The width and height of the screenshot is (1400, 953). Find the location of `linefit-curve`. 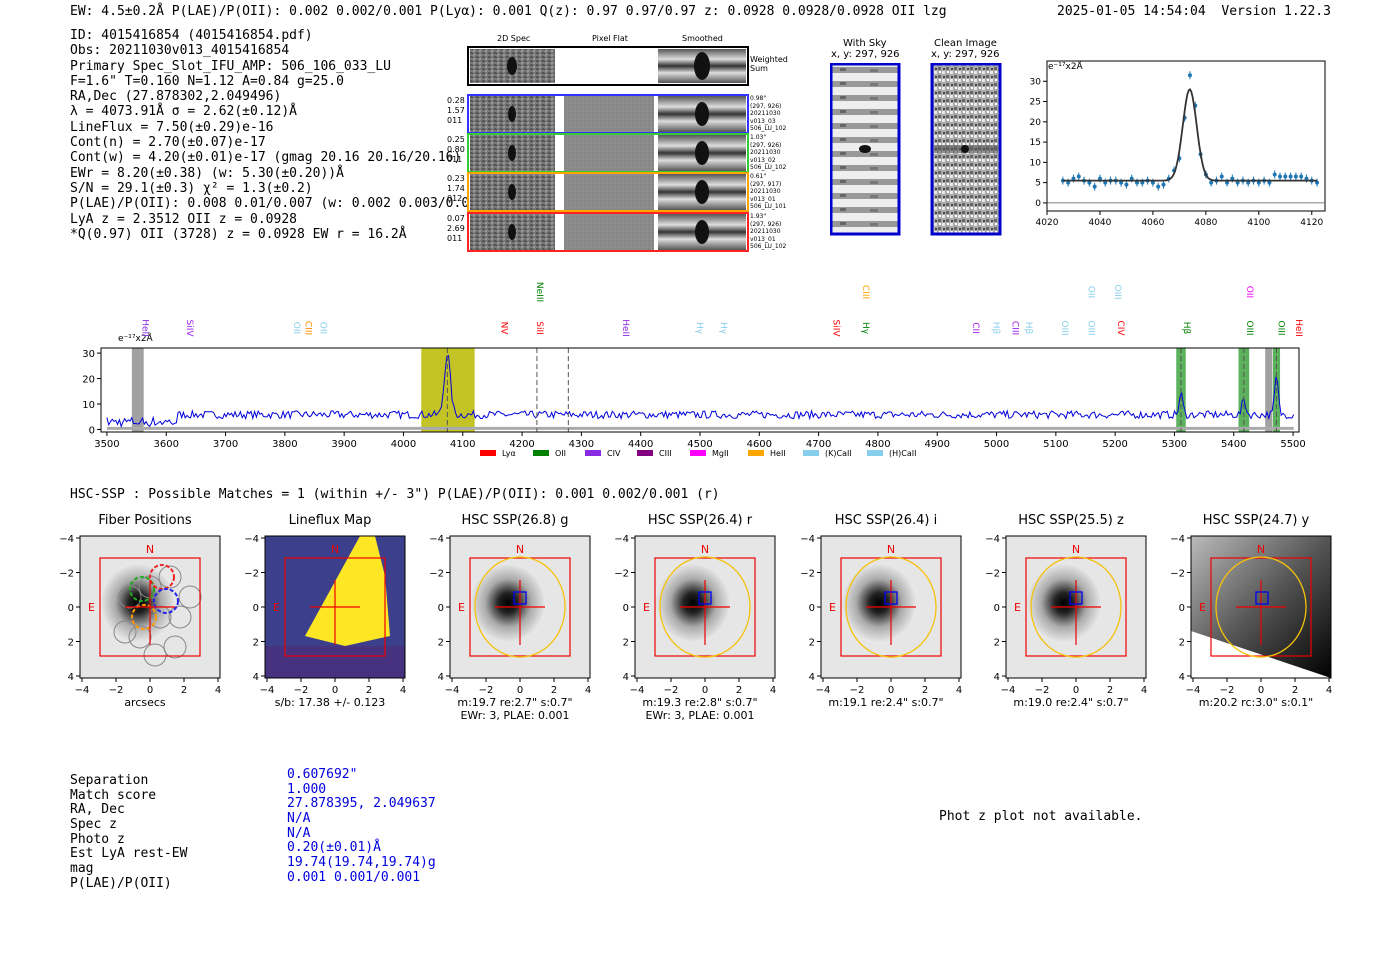

linefit-curve is located at coordinates (1190, 135).